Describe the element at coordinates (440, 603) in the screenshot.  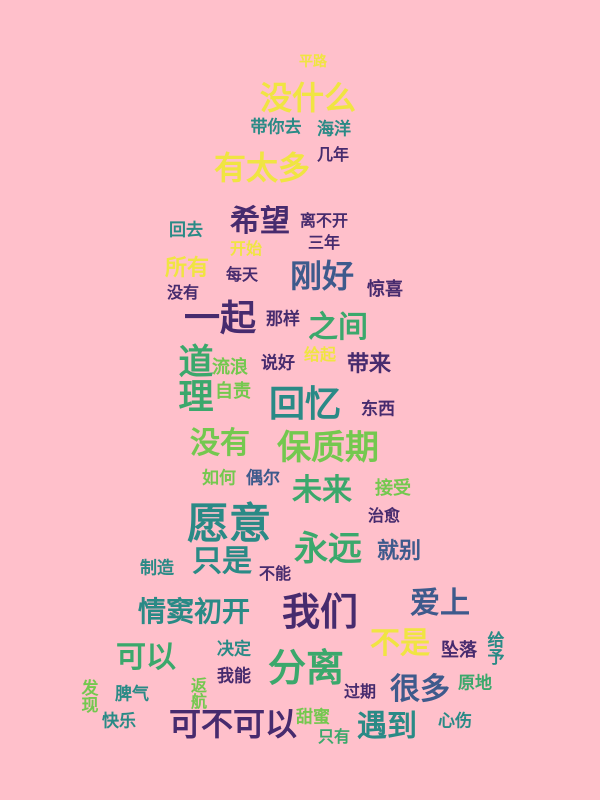
I see `cloud-word: 爱上` at that location.